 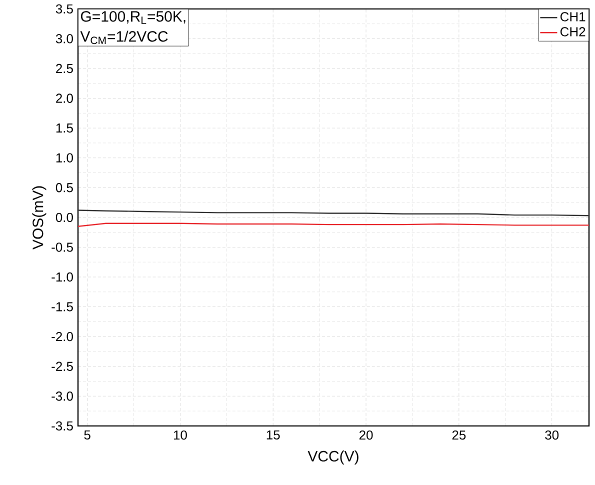 What do you see at coordinates (62, 396) in the screenshot?
I see `y-tick-label: -3.0` at bounding box center [62, 396].